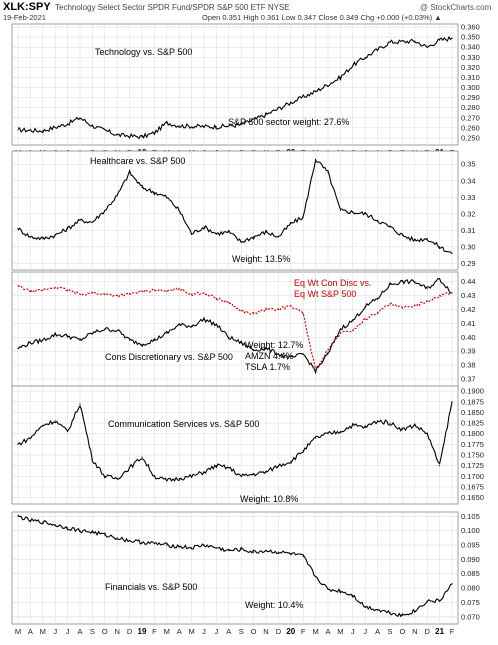 The height and width of the screenshot is (645, 498). I want to click on series-line-cons-discretionary-eqwt, so click(235, 328).